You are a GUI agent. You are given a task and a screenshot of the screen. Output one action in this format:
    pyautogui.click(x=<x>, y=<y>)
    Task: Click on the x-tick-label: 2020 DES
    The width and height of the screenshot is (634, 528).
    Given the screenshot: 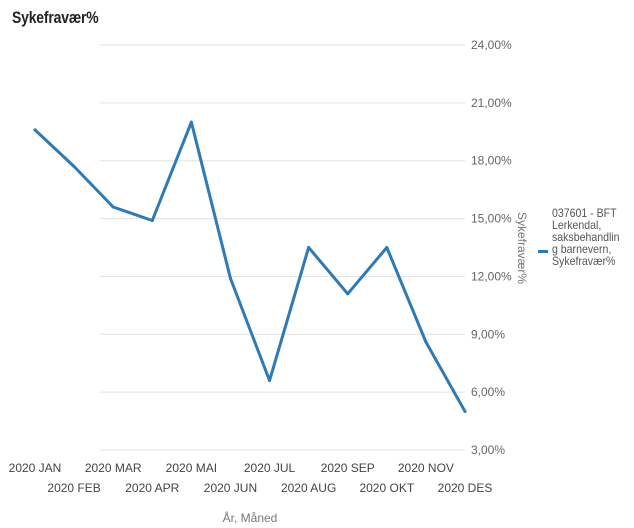 What is the action you would take?
    pyautogui.click(x=465, y=488)
    